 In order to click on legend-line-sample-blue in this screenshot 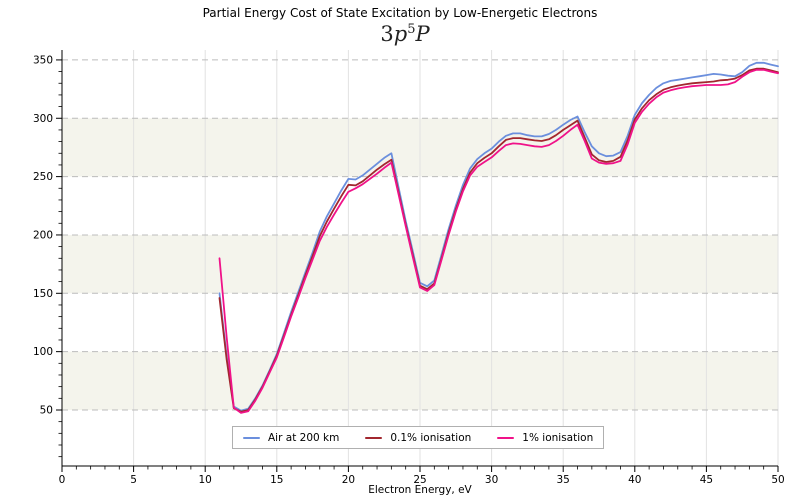, I will do `click(251, 437)`.